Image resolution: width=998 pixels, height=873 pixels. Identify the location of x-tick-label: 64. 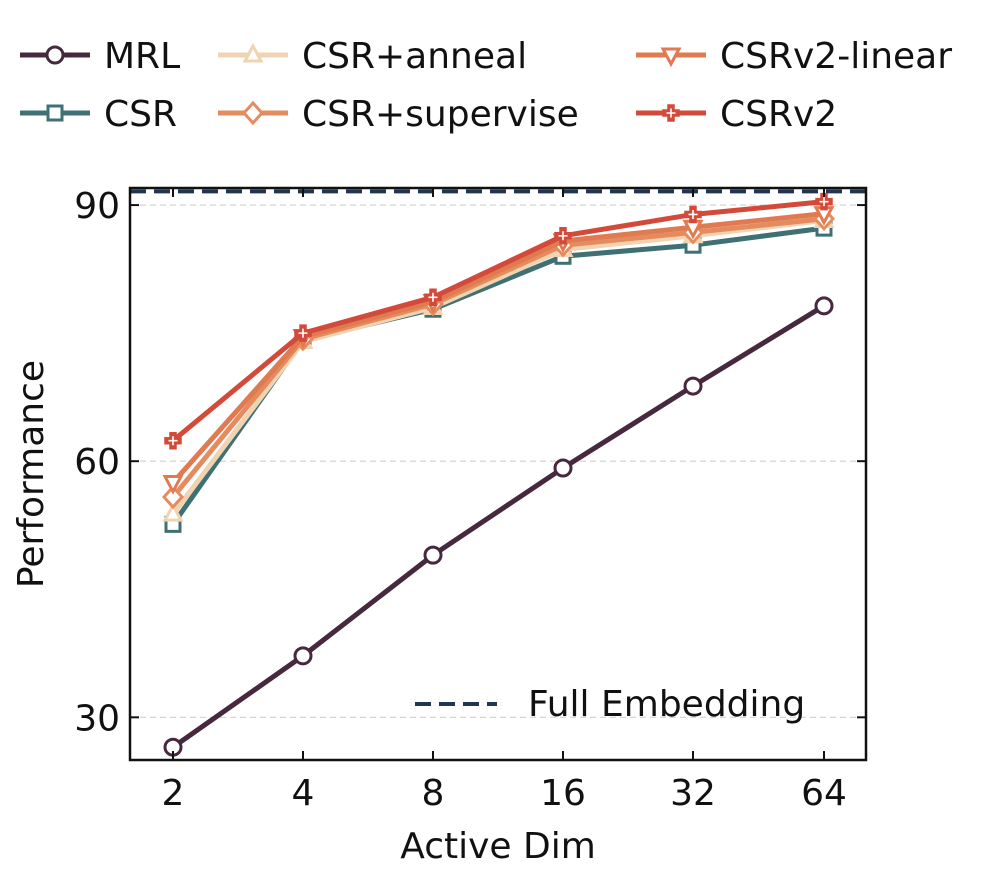
(824, 793).